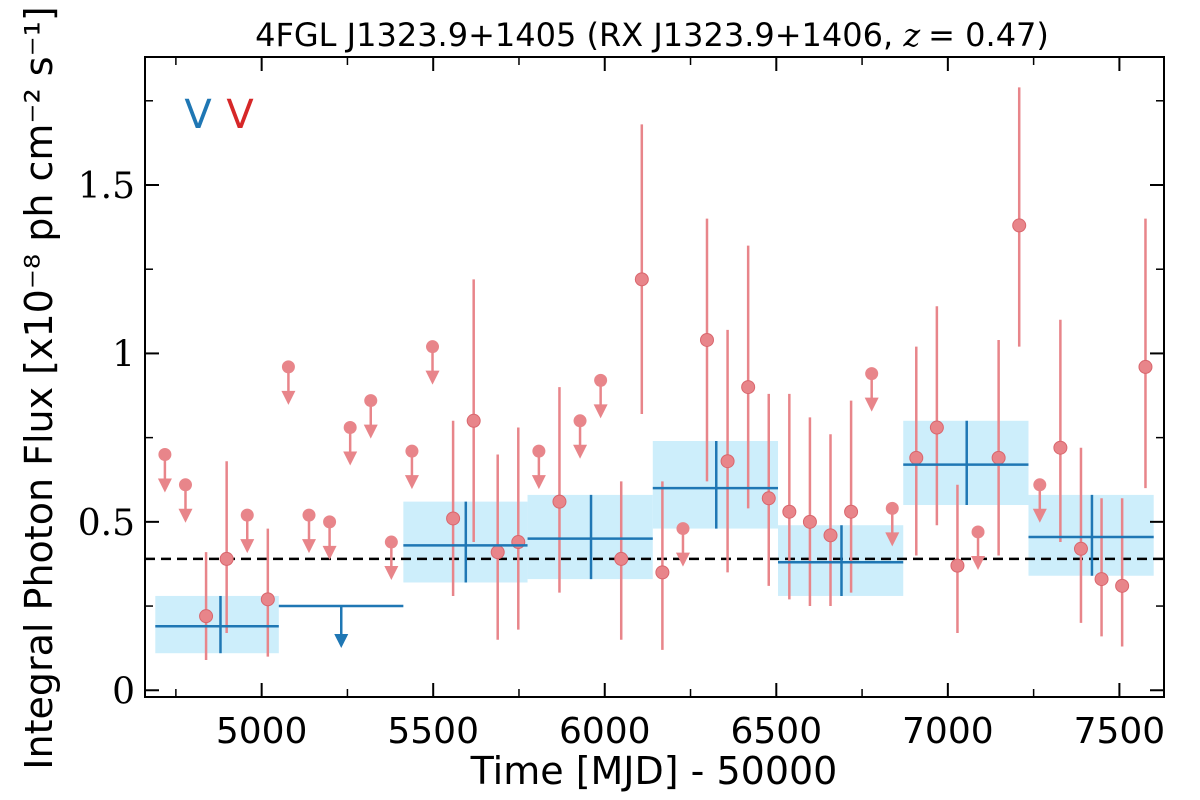 This screenshot has width=1200, height=800. Describe the element at coordinates (776, 731) in the screenshot. I see `x-tick-label-3: 6500` at that location.